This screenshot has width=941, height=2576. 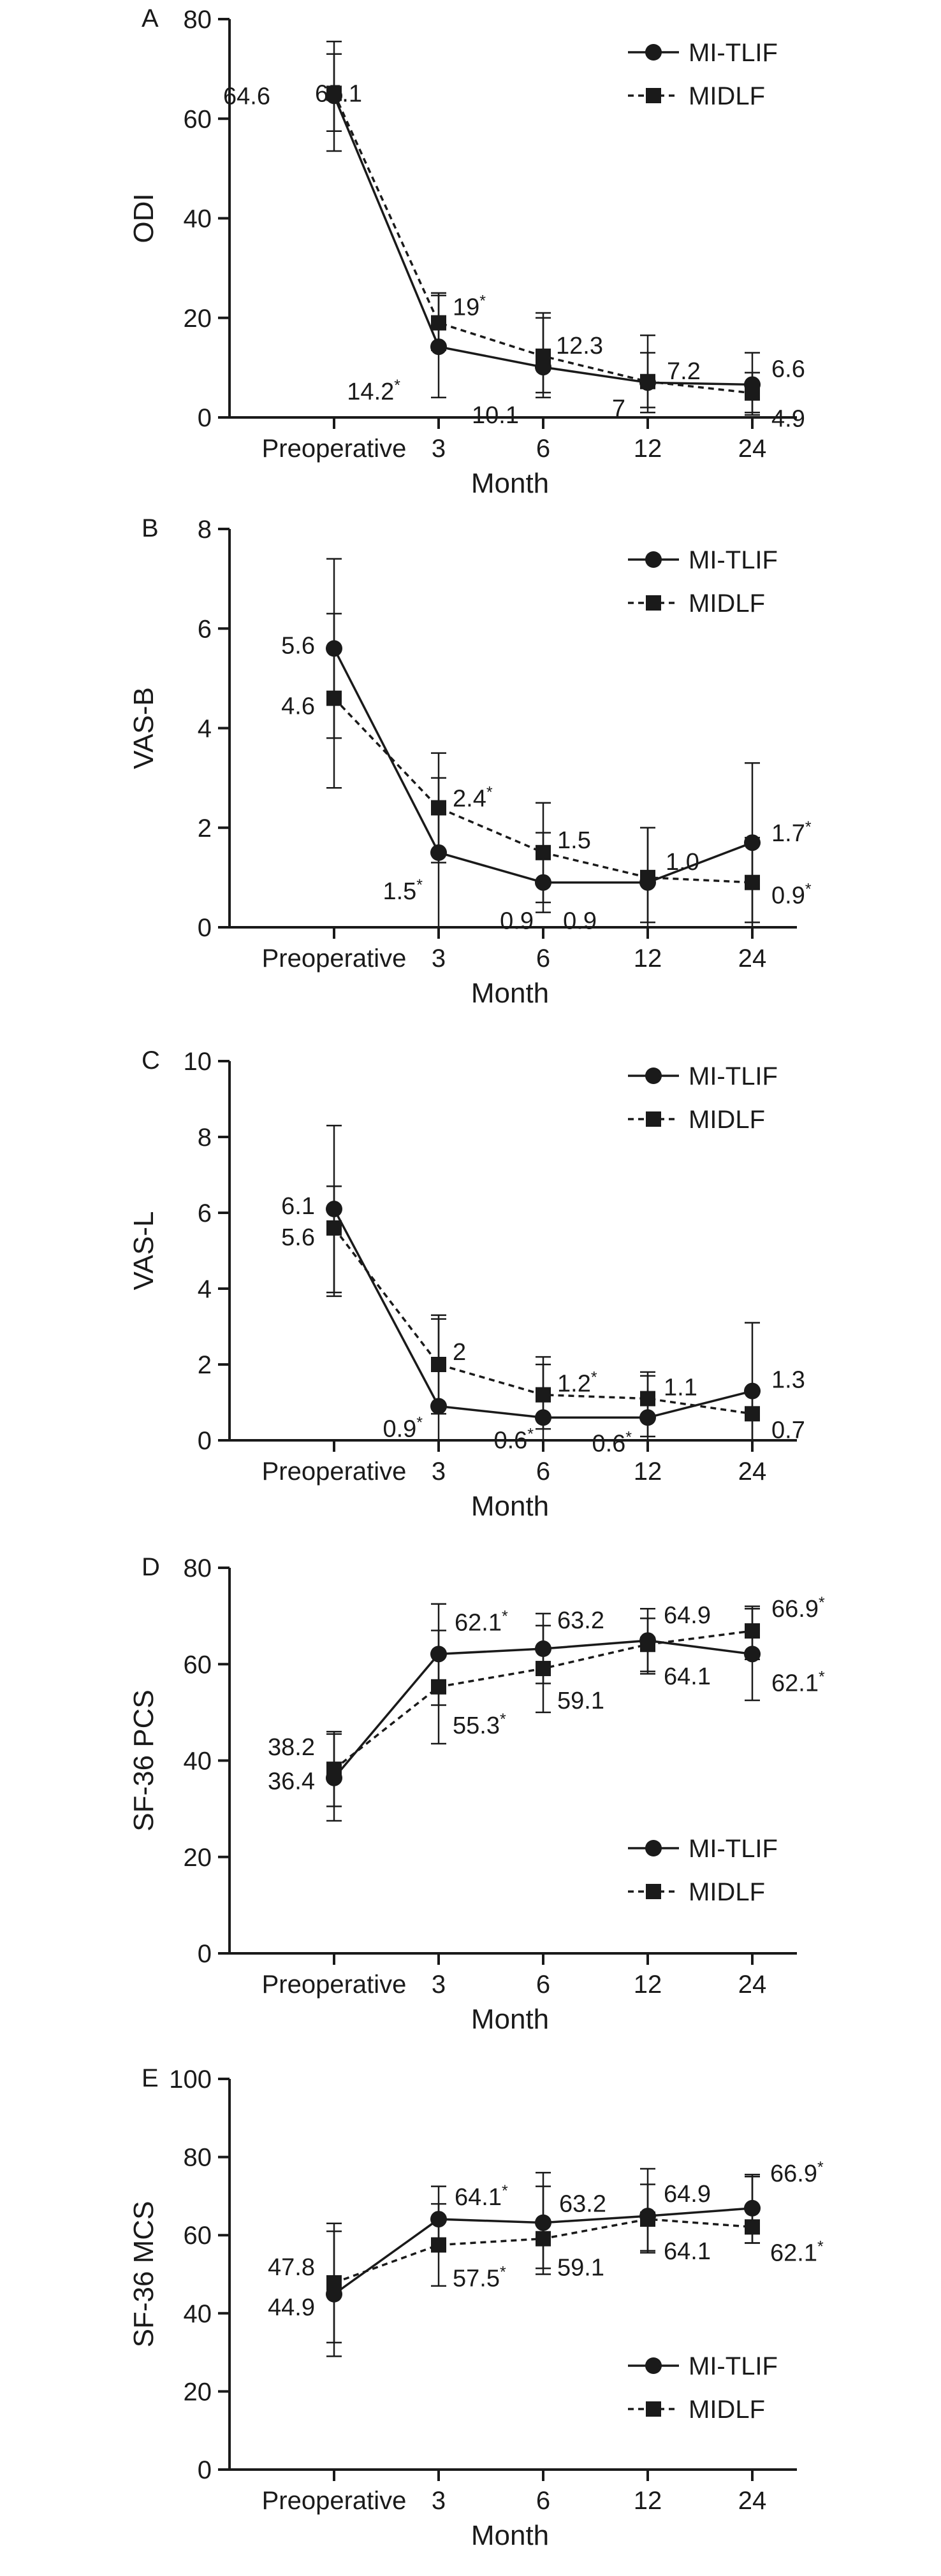 I want to click on series-midlf: 47.8 57.5* 59.1 64.1 62.1*, so click(x=546, y=2258).